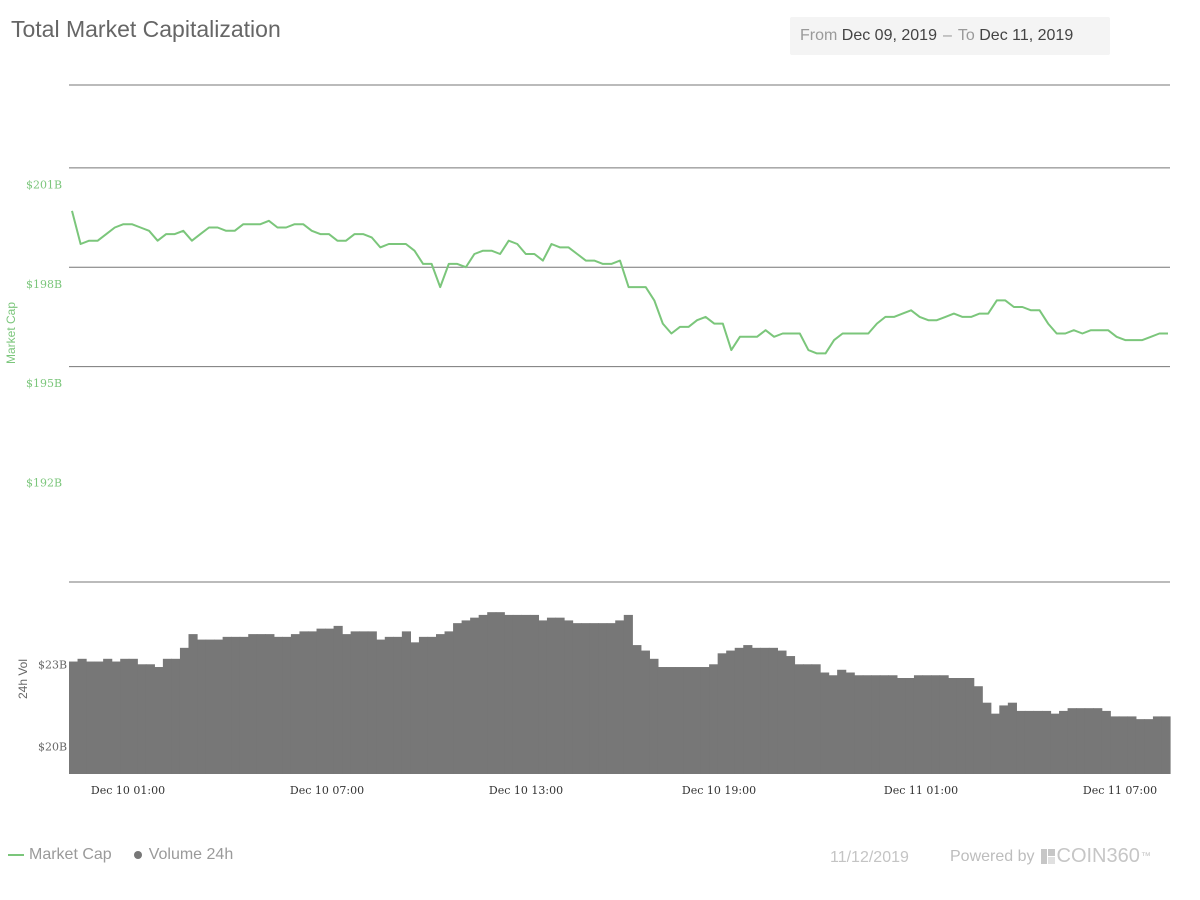 This screenshot has height=900, width=1200. Describe the element at coordinates (1145, 856) in the screenshot. I see `trademark: ™` at that location.